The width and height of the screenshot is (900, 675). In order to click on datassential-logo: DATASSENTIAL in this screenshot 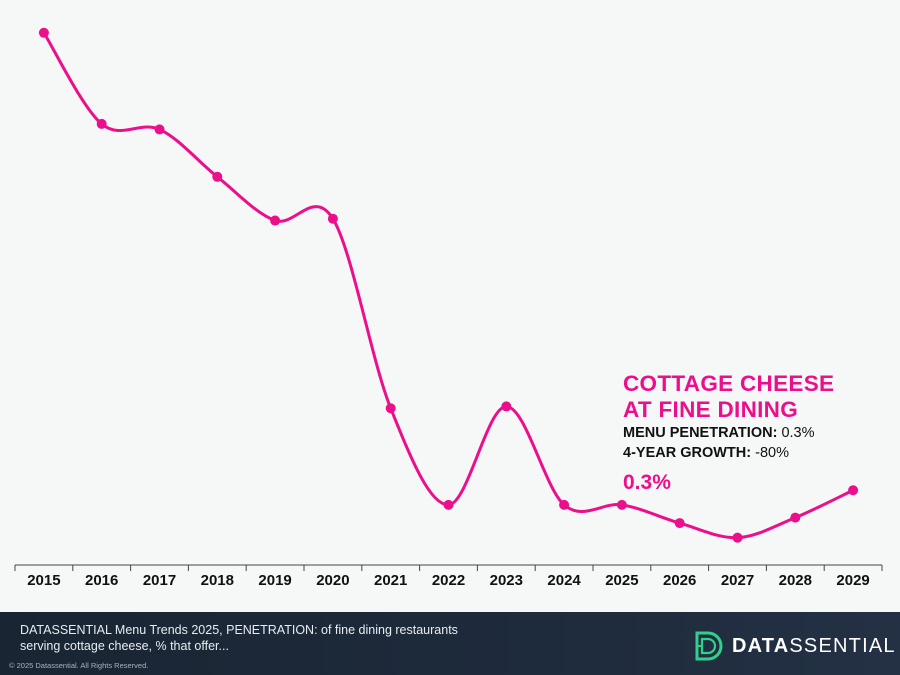, I will do `click(795, 646)`.